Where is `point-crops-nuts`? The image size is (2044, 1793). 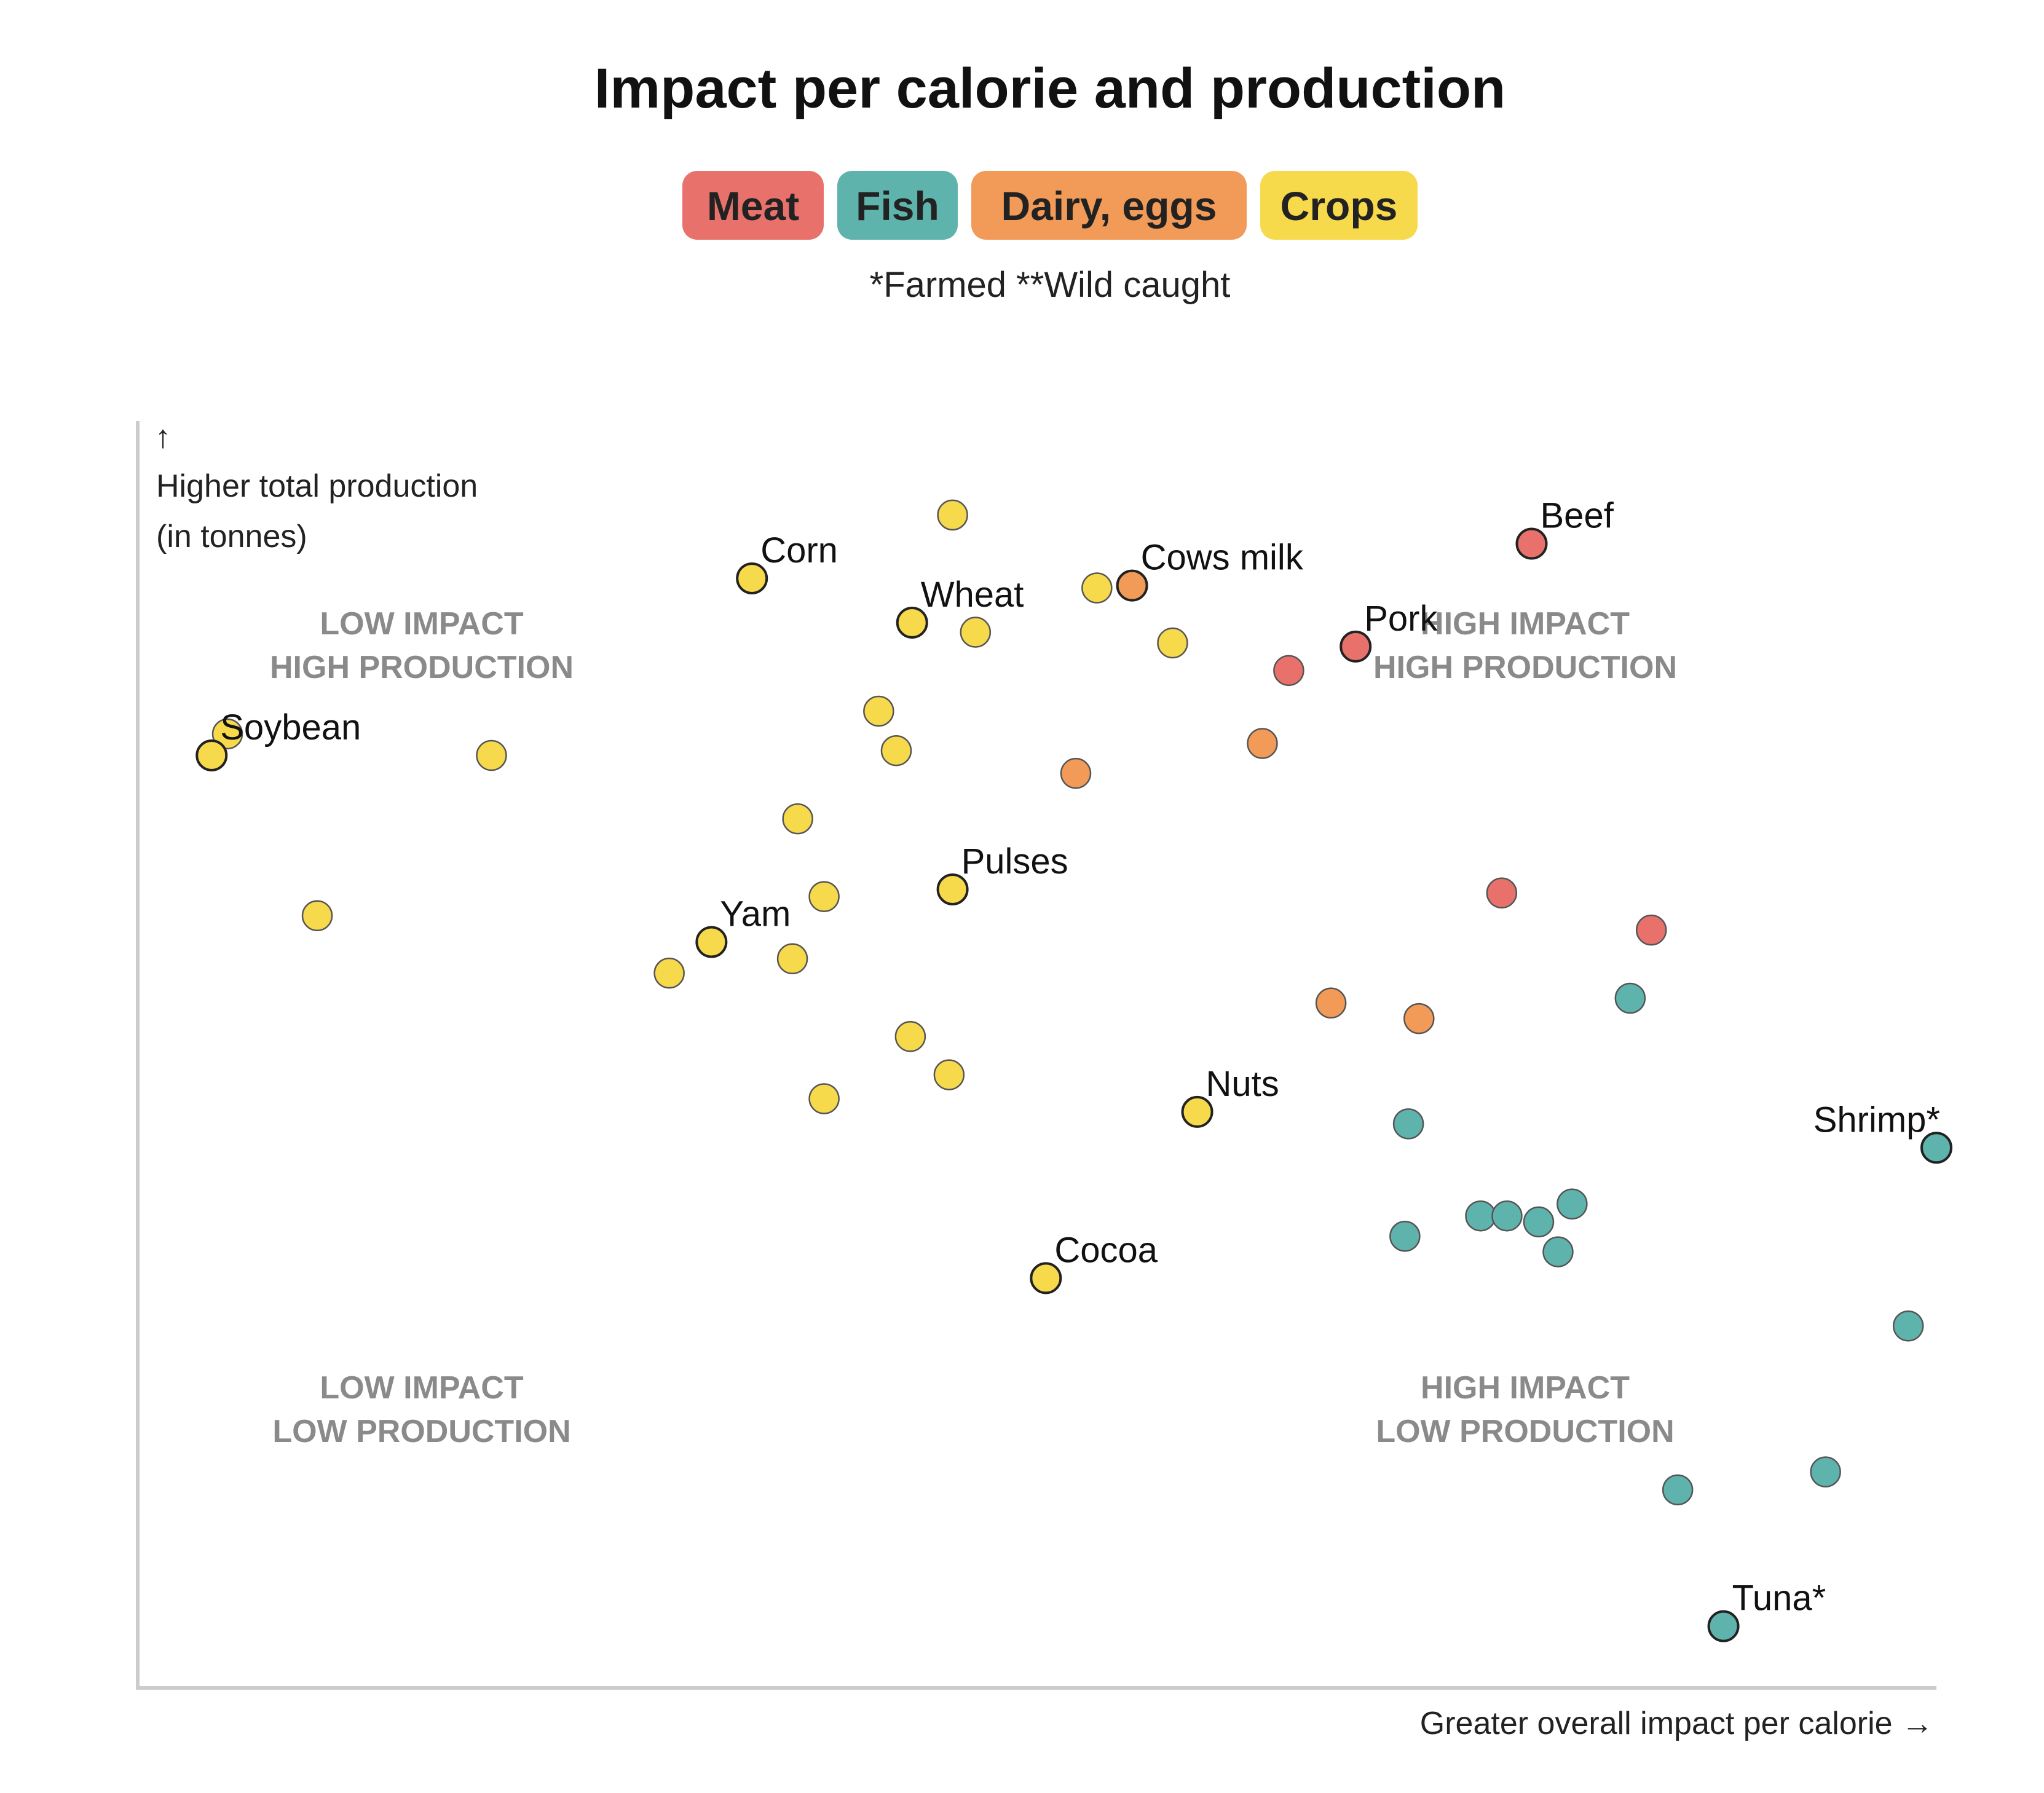 point-crops-nuts is located at coordinates (1197, 1111).